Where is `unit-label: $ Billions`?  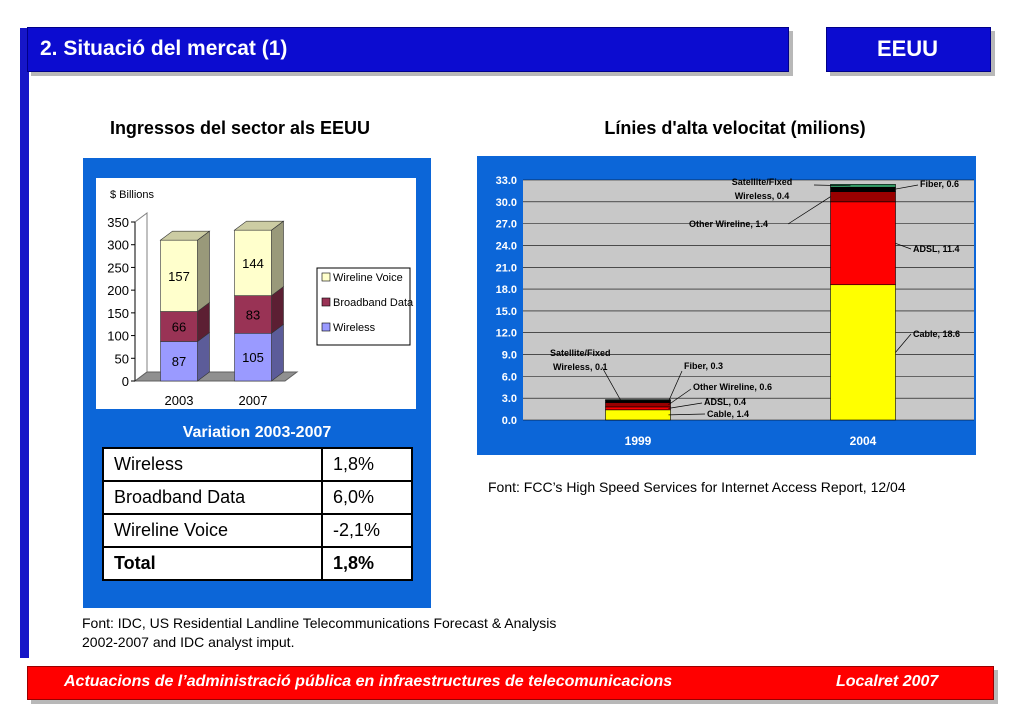 unit-label: $ Billions is located at coordinates (132, 195).